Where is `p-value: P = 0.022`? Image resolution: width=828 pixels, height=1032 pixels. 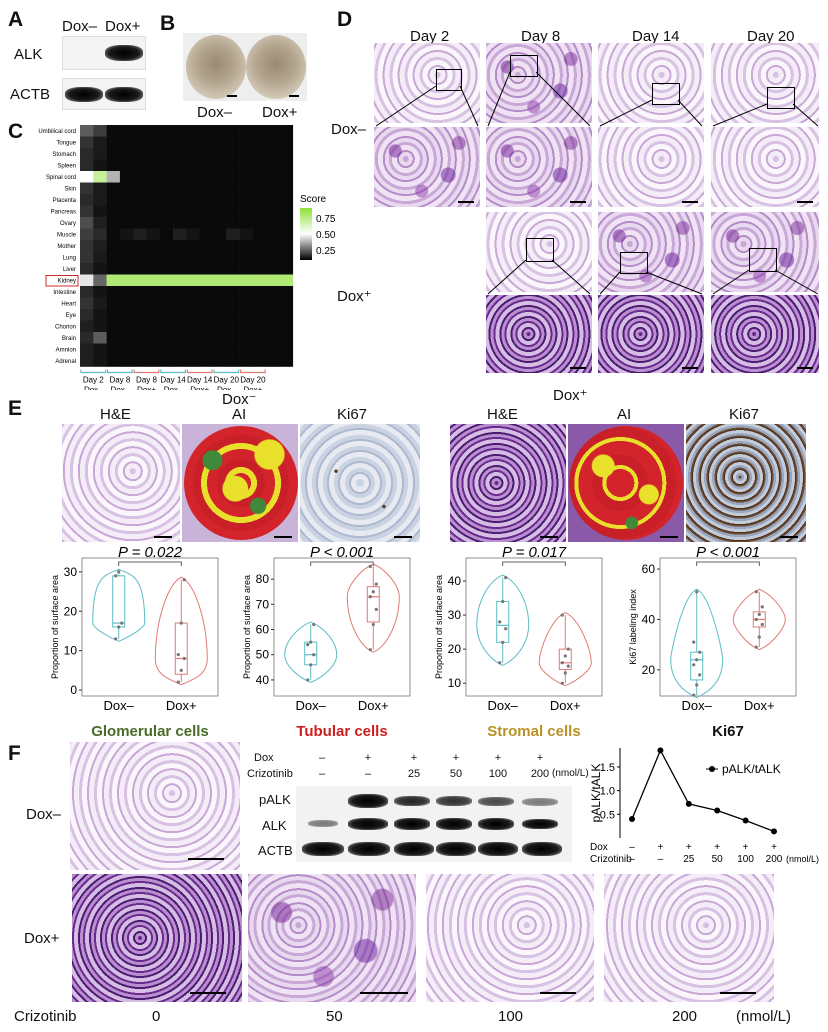 p-value: P = 0.022 is located at coordinates (150, 552).